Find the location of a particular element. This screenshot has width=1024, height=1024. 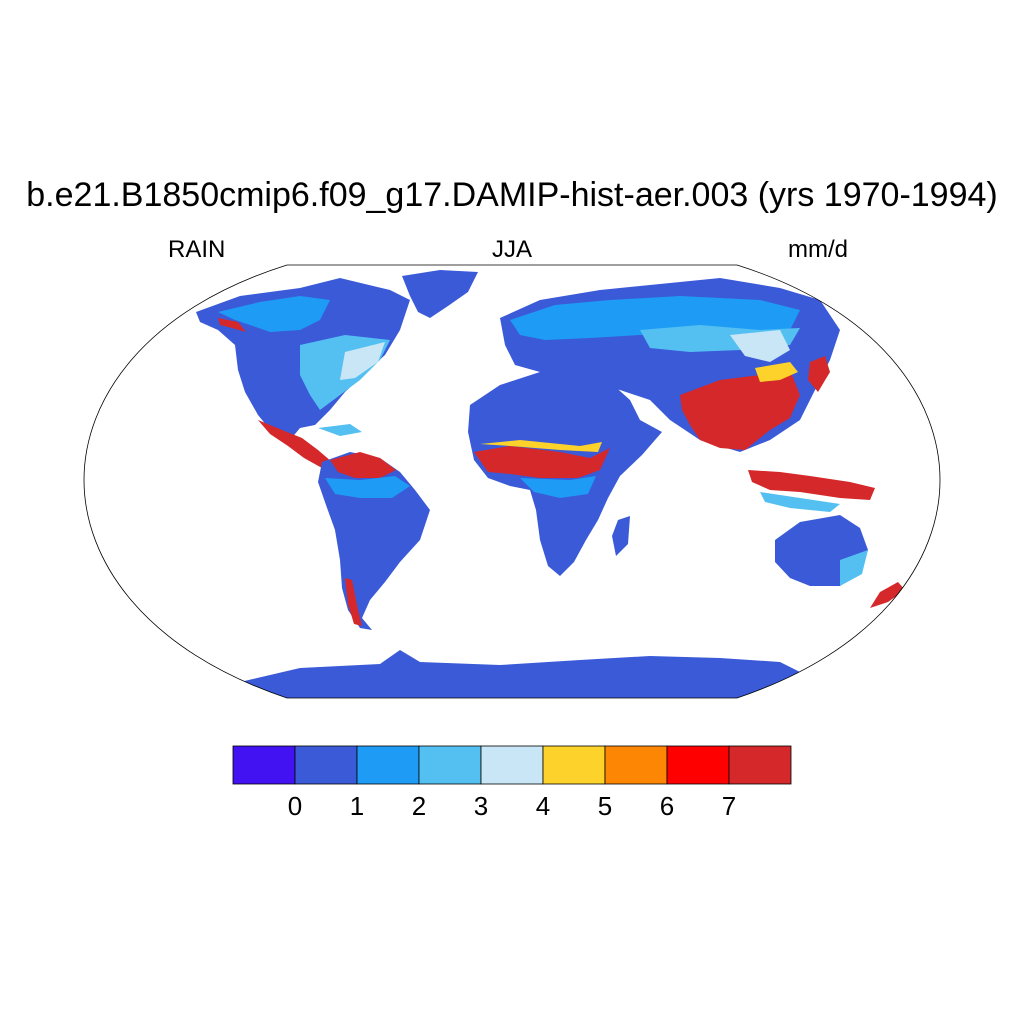

colorbar-tick-label: 5 is located at coordinates (605, 806).